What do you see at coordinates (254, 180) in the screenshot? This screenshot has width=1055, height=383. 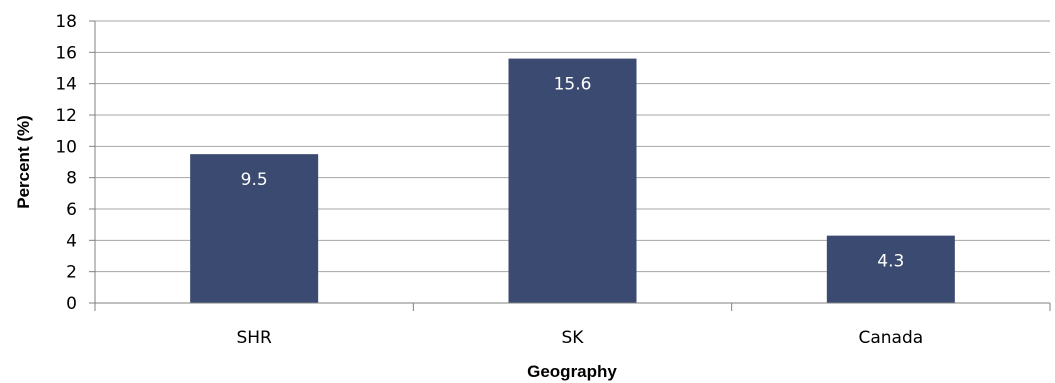 I see `data-label: 9.5` at bounding box center [254, 180].